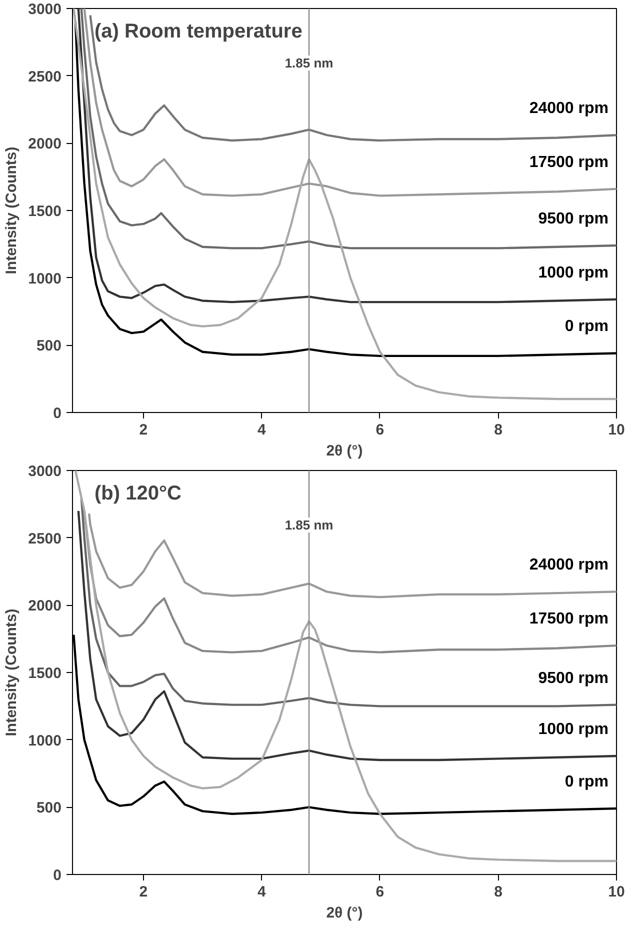  What do you see at coordinates (138, 493) in the screenshot?
I see `text: (b) 120°C` at bounding box center [138, 493].